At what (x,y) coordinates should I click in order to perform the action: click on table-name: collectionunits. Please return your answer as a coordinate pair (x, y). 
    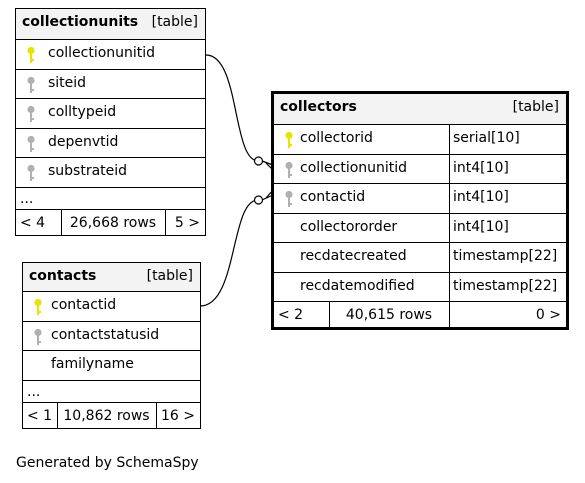
    Looking at the image, I should click on (80, 22).